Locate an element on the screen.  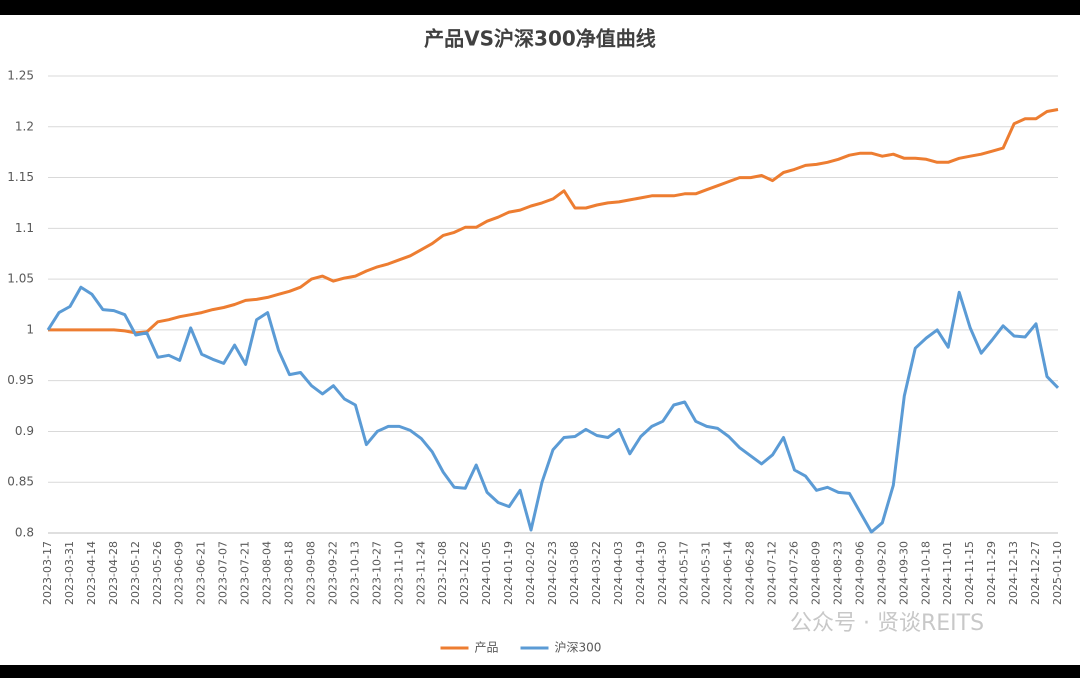
x-tick-label: 2023-05-12 is located at coordinates (135, 573).